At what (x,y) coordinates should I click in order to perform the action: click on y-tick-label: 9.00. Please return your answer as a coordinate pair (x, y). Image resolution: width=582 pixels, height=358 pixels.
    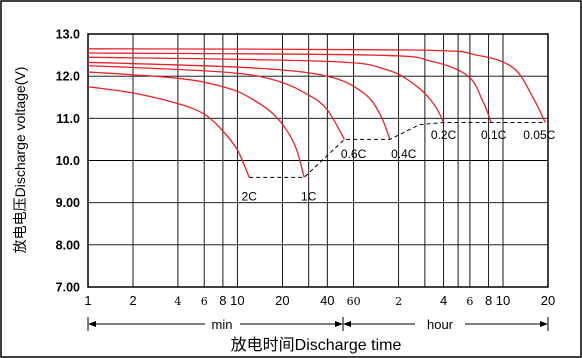
    Looking at the image, I should click on (68, 203).